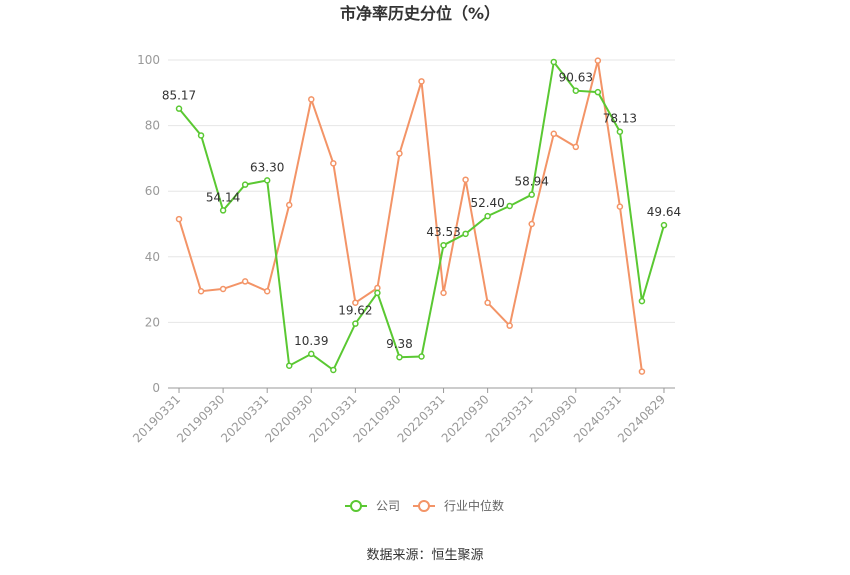 The height and width of the screenshot is (575, 850). I want to click on data-label: 85.17, so click(179, 96).